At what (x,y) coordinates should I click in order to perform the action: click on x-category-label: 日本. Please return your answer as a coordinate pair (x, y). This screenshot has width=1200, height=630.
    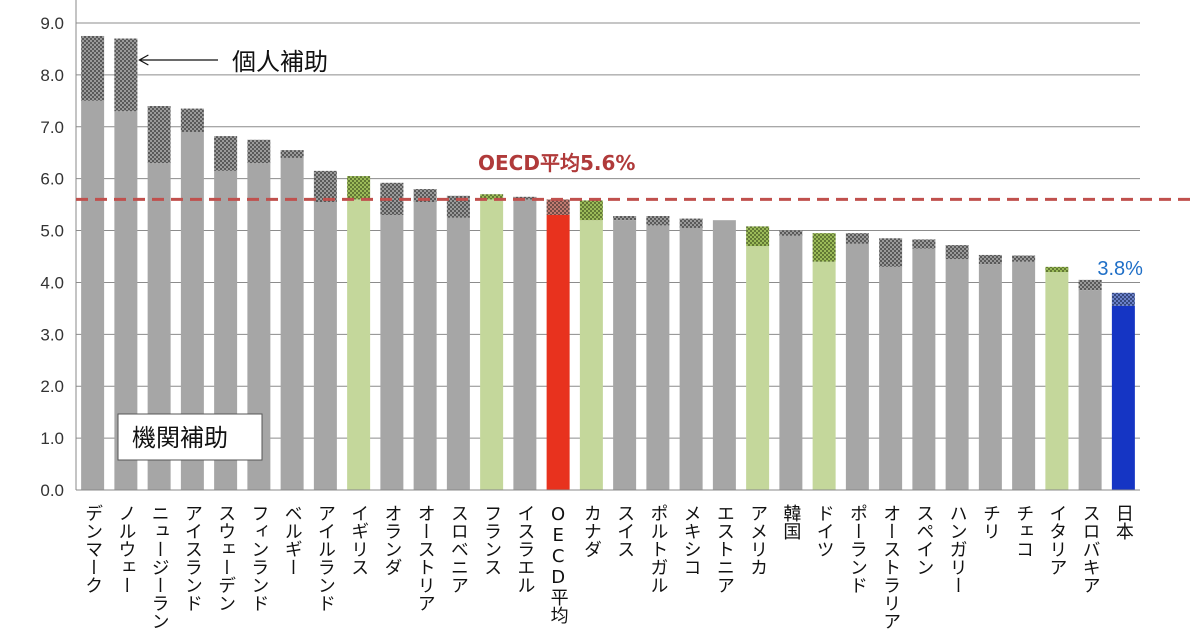
    Looking at the image, I should click on (1123, 522).